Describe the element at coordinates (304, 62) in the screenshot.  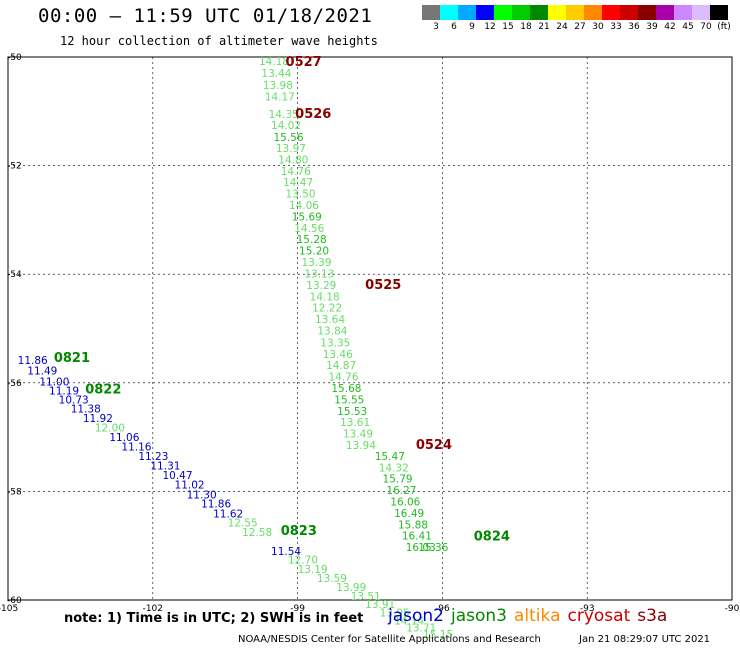
I see `pass-time-label: 0527` at that location.